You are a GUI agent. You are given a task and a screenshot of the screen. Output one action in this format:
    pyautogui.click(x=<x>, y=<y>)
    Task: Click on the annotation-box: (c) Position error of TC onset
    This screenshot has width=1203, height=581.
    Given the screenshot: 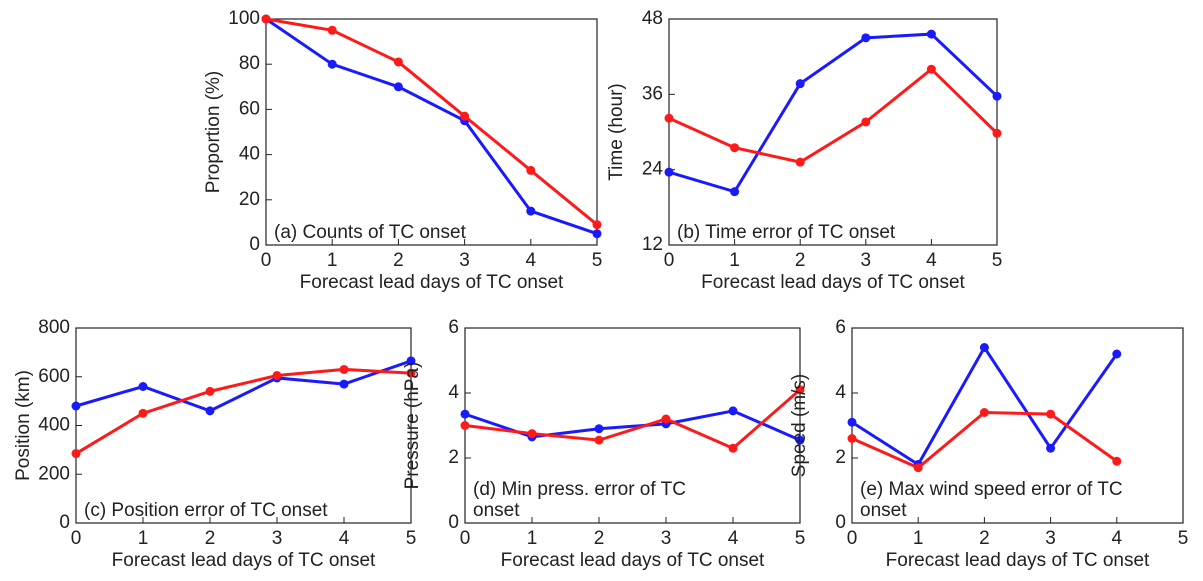 What is the action you would take?
    pyautogui.click(x=206, y=510)
    